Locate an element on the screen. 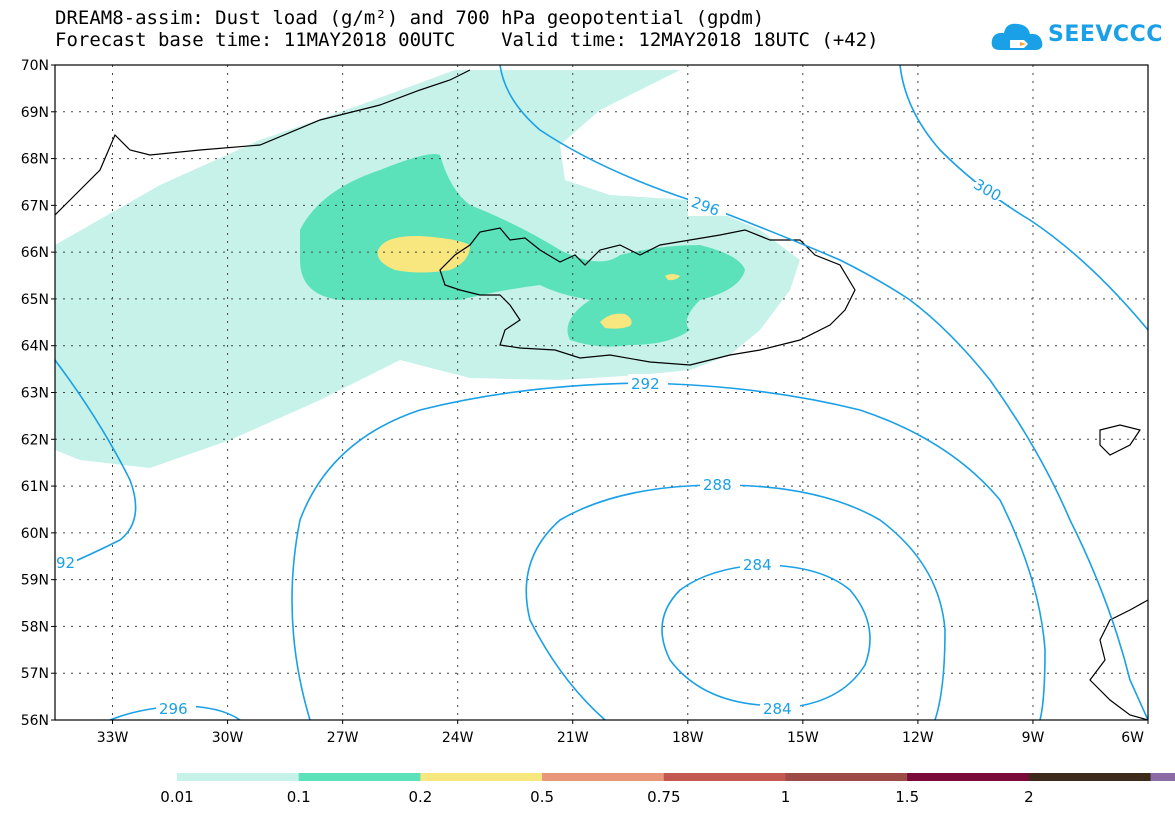  lon-label: 24W is located at coordinates (458, 738).